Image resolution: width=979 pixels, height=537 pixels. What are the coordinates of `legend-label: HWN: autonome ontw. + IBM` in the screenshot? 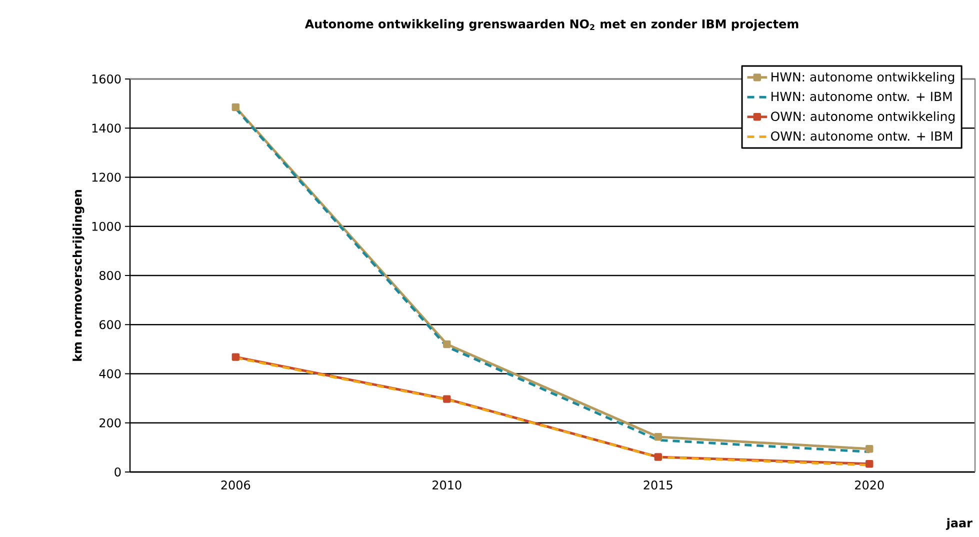 It's located at (862, 97).